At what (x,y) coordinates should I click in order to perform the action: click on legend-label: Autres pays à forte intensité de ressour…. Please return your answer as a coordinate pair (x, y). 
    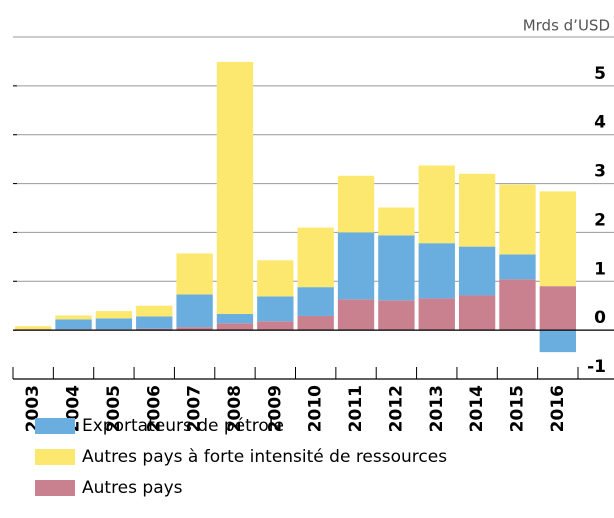
    Looking at the image, I should click on (264, 457).